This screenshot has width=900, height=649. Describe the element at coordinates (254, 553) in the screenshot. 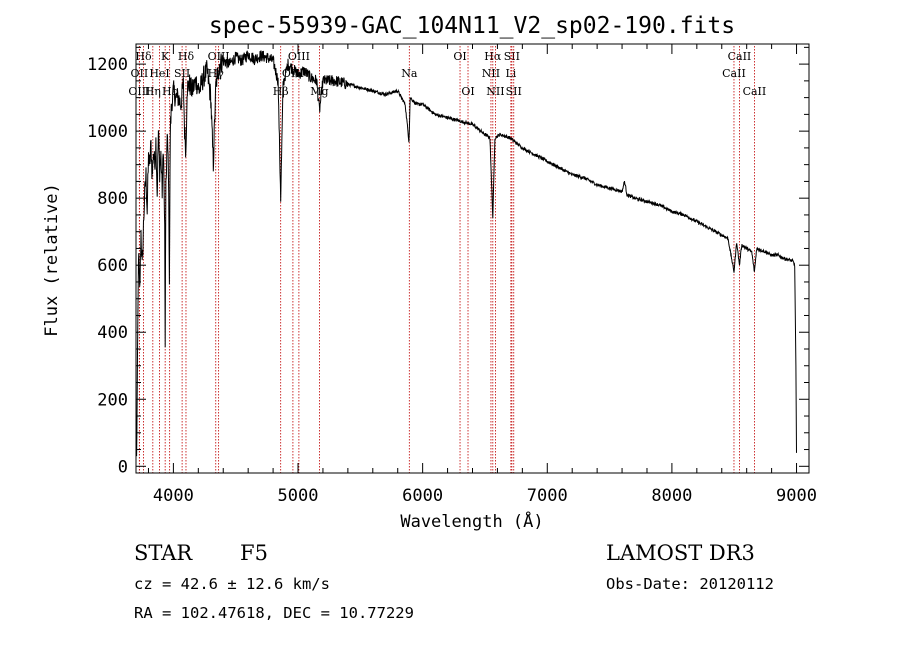

I see `object-subclass: F5` at that location.